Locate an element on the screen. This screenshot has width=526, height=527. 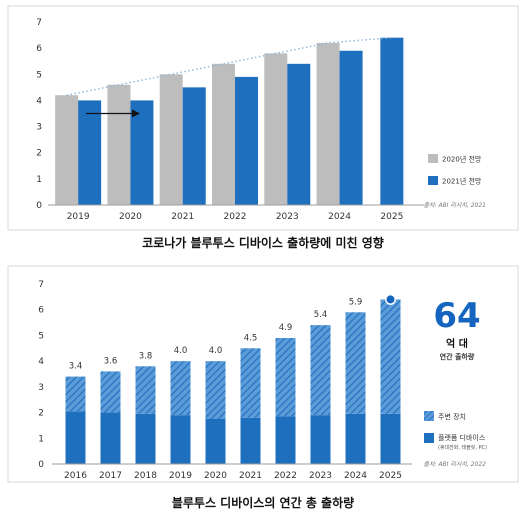
chart2-highlight-unit: 억 대 is located at coordinates (457, 343).